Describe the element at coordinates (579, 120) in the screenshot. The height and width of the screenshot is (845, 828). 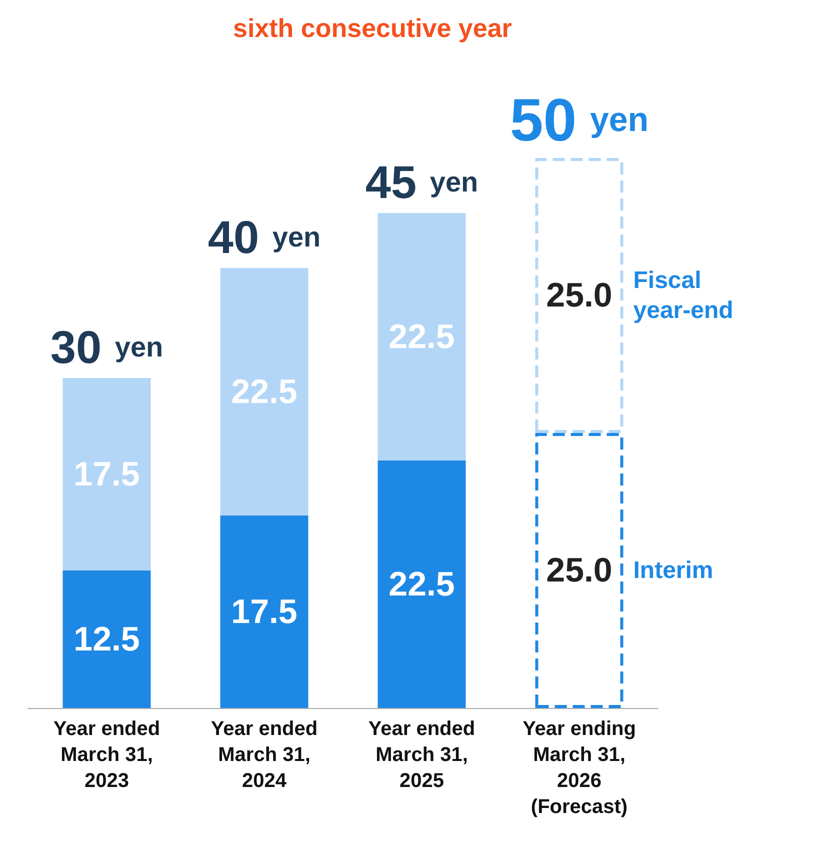
I see `total-label: 50 yen` at that location.